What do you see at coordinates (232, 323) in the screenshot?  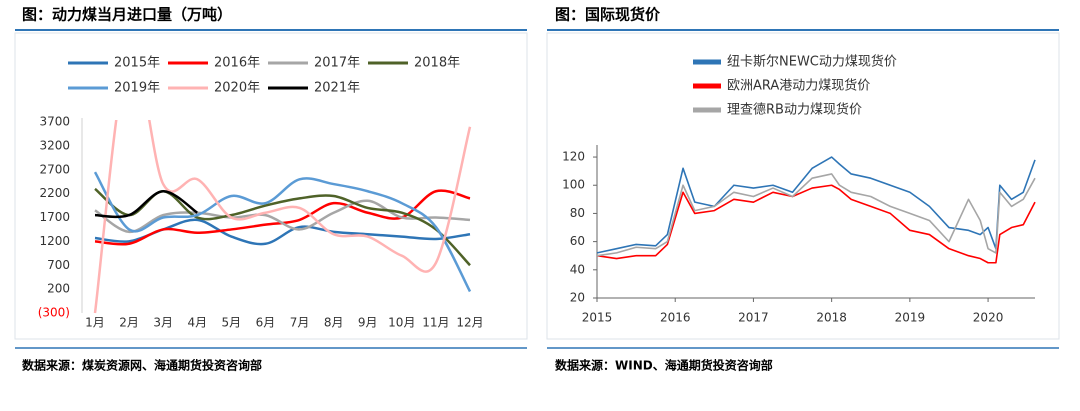 I see `x-tick-label: 5月` at bounding box center [232, 323].